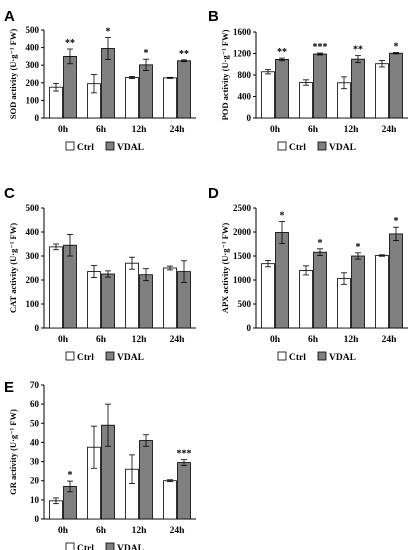 This screenshot has width=417, height=550. Describe the element at coordinates (242, 32) in the screenshot. I see `y-tick-label: 1600` at that location.